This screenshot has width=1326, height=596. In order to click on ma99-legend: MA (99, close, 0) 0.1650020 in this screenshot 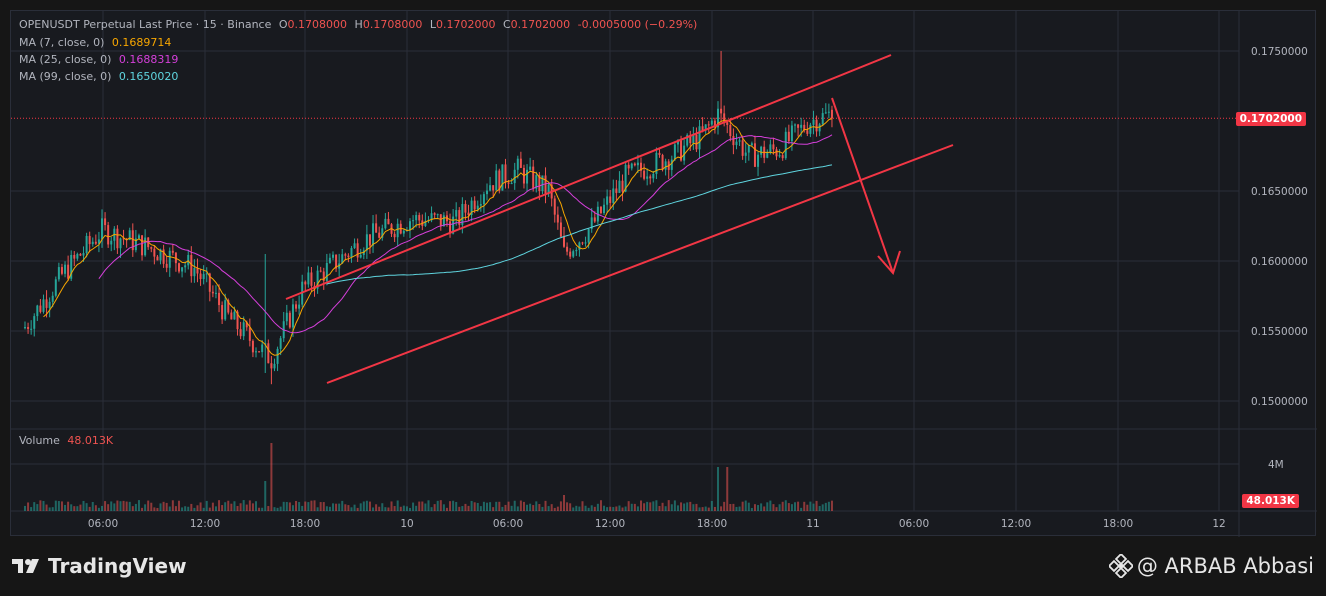, I will do `click(100, 76)`.